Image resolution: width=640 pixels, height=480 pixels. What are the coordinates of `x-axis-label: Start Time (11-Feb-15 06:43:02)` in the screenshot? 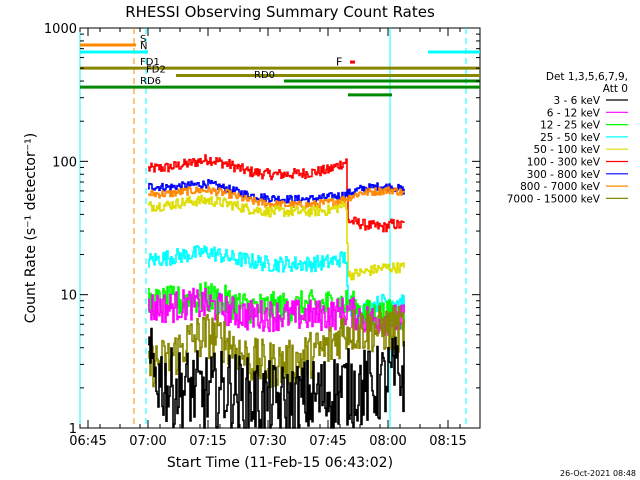 It's located at (280, 463).